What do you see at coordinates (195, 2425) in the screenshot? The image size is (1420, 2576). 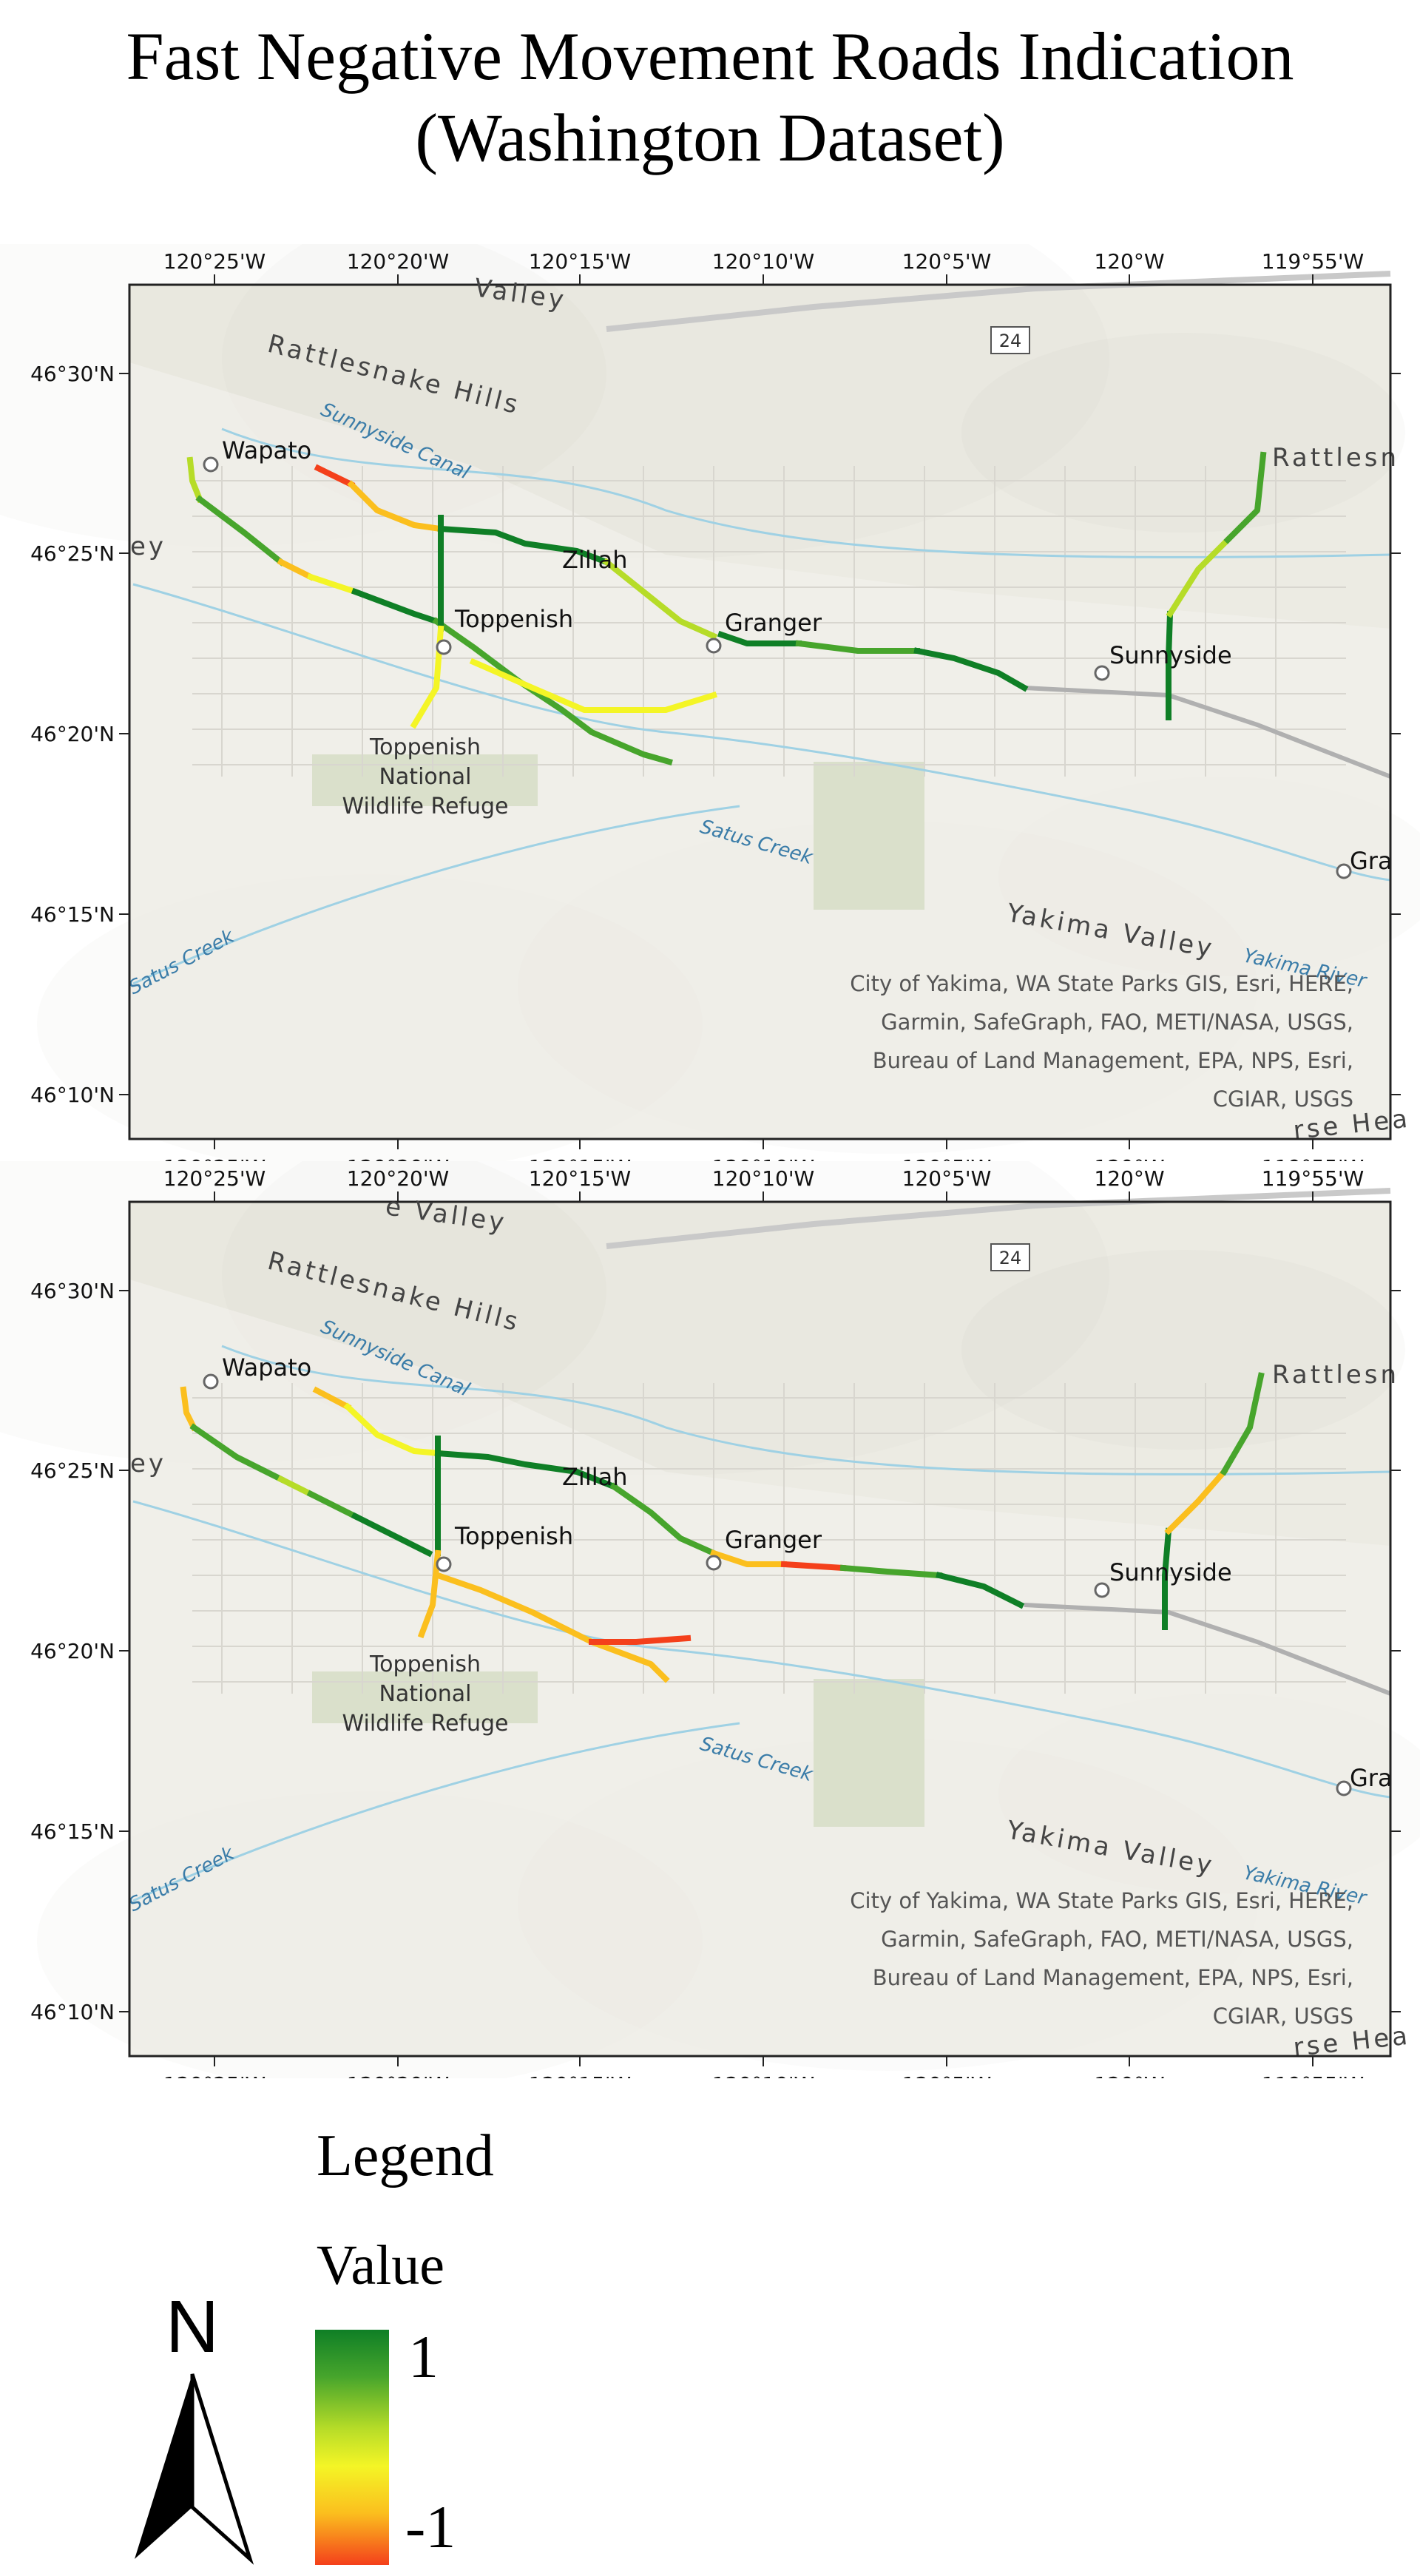 I see `north-arrow-icon: N` at bounding box center [195, 2425].